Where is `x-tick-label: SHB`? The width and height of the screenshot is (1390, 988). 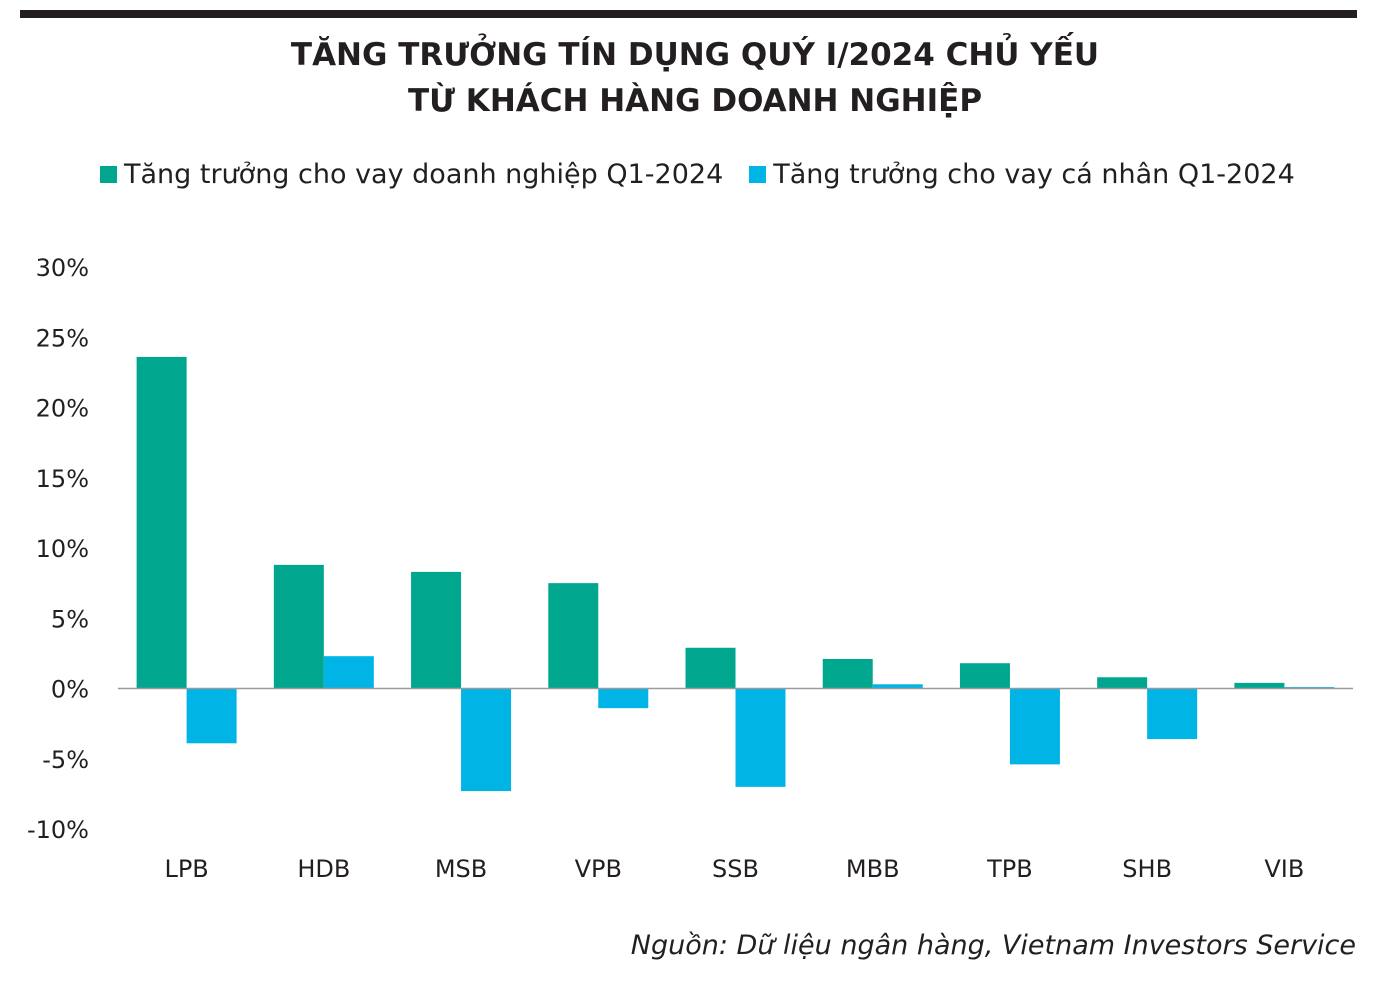
x-tick-label: SHB is located at coordinates (1147, 869).